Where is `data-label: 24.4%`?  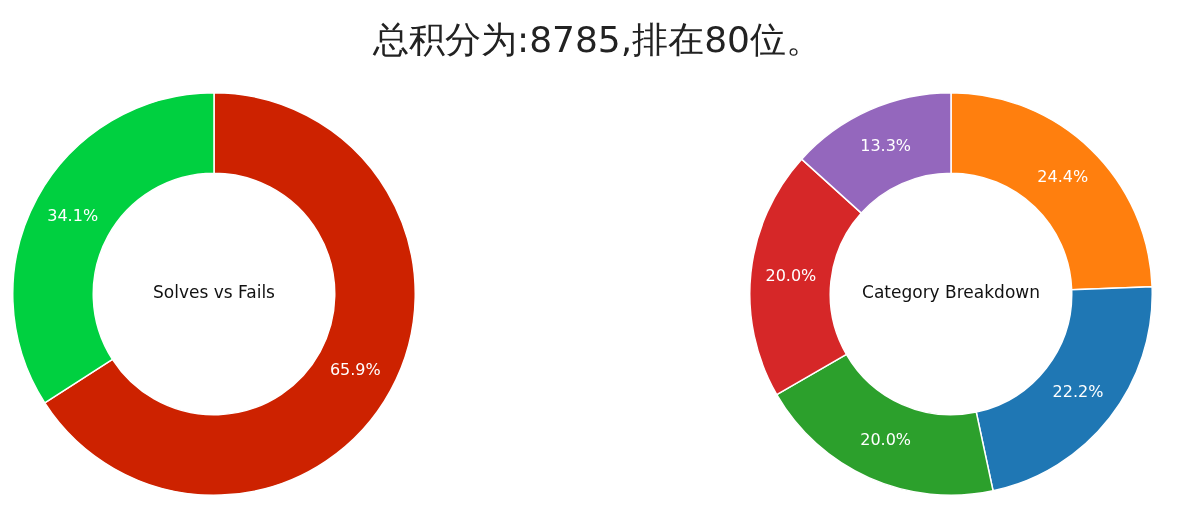 data-label: 24.4% is located at coordinates (1063, 177).